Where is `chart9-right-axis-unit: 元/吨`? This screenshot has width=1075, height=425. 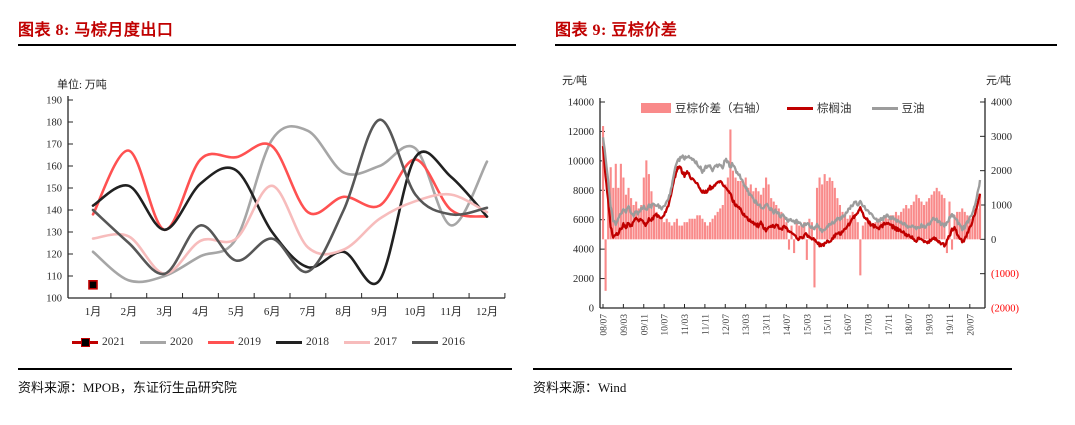
chart9-right-axis-unit: 元/吨 is located at coordinates (999, 81).